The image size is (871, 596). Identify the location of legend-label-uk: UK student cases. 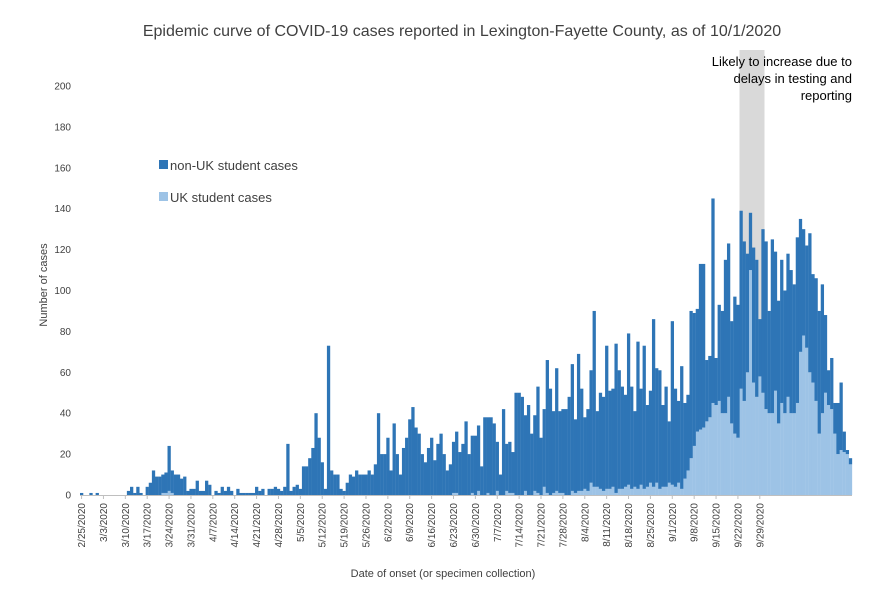
(221, 197).